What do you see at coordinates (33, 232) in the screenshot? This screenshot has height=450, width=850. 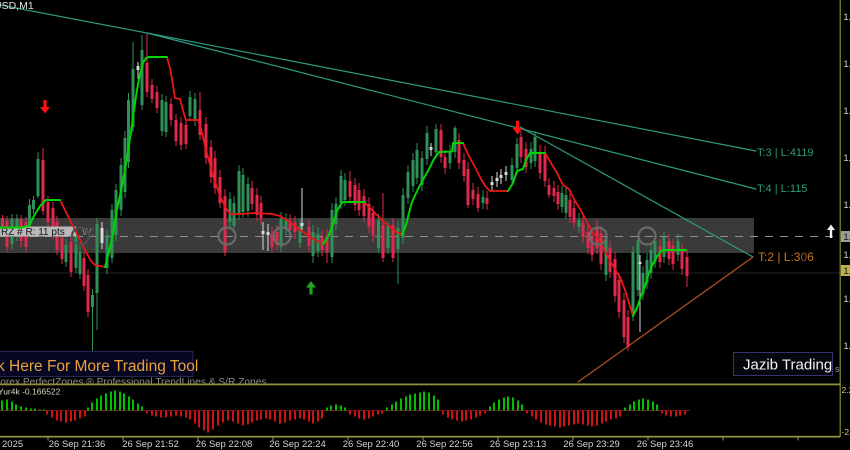 I see `svg-text: RZ # R: 11 pts` at bounding box center [33, 232].